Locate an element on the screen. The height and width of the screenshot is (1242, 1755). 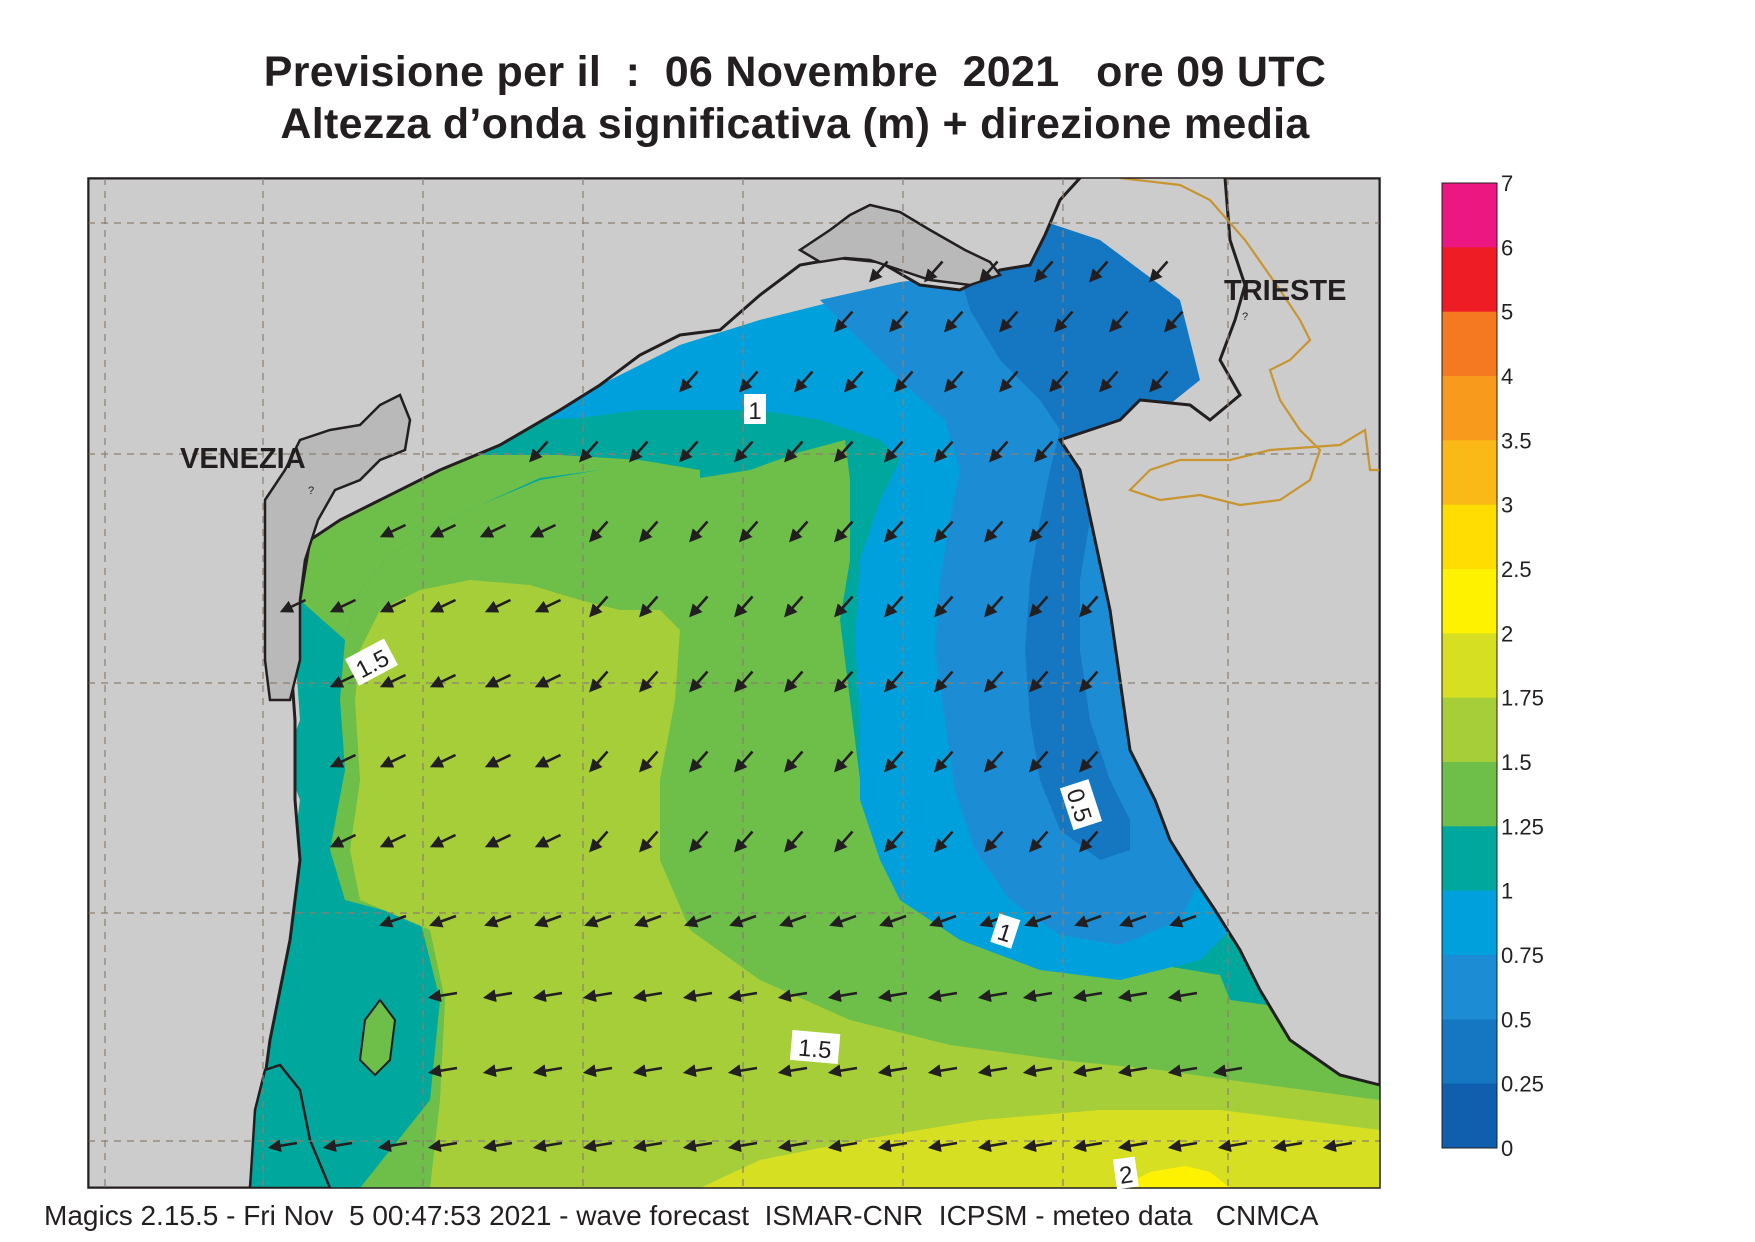
colorbar-tick-label: 1.75 is located at coordinates (1522, 698).